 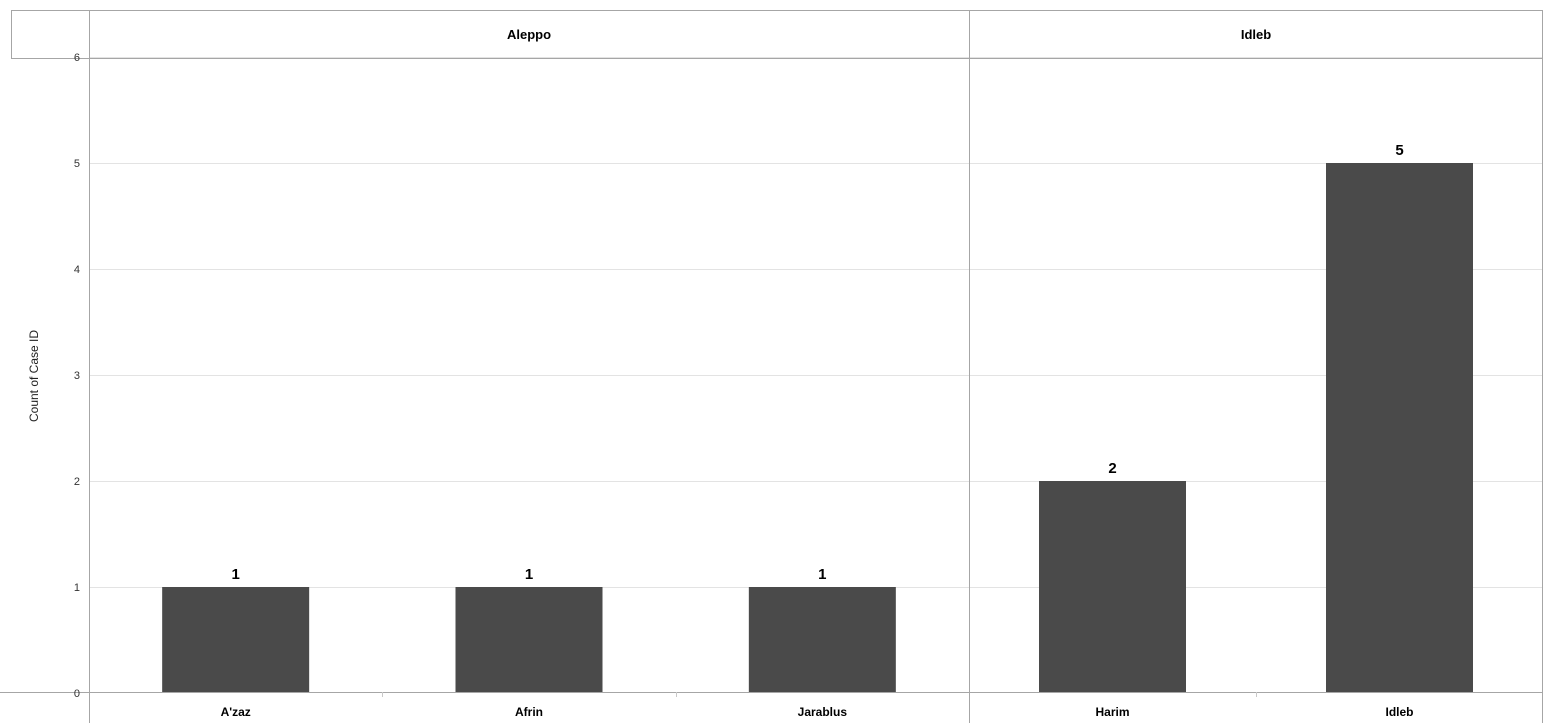 I want to click on panel-label: Idleb, so click(x=1256, y=34).